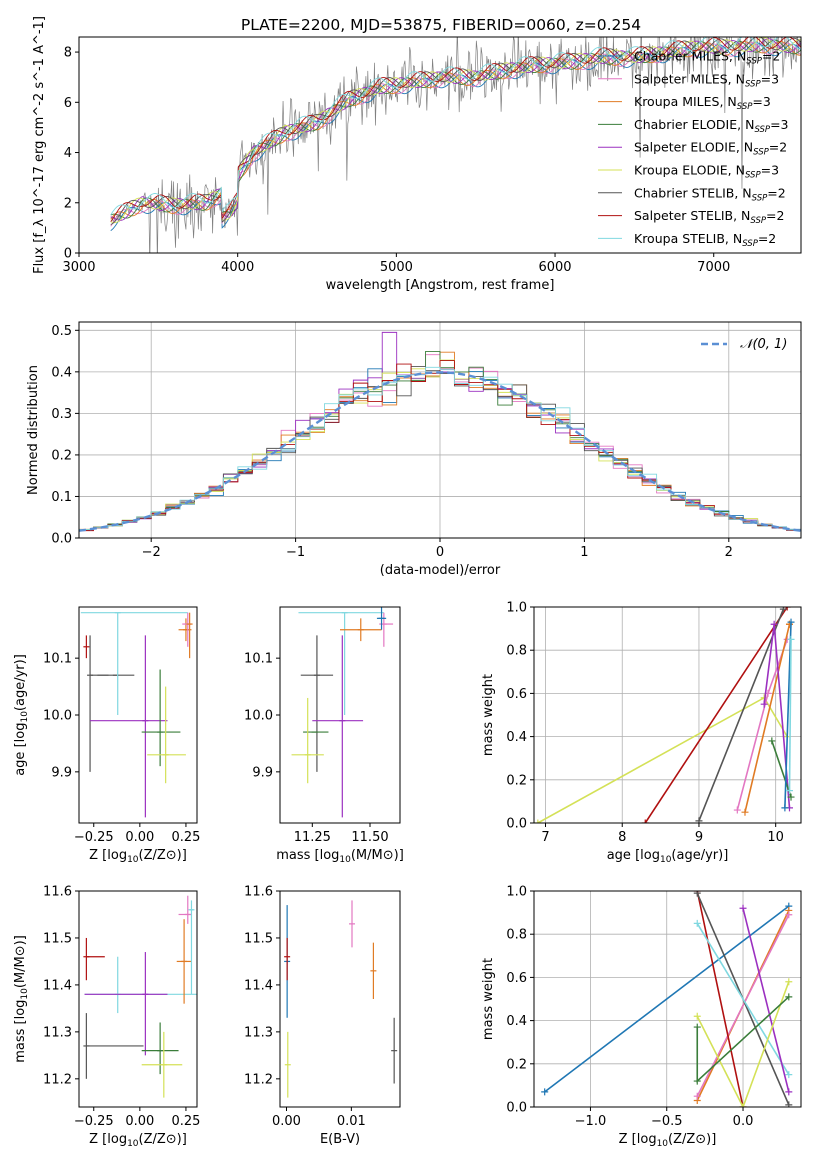 The width and height of the screenshot is (819, 1170). I want to click on x-axis-label: (data-model)/error, so click(440, 570).